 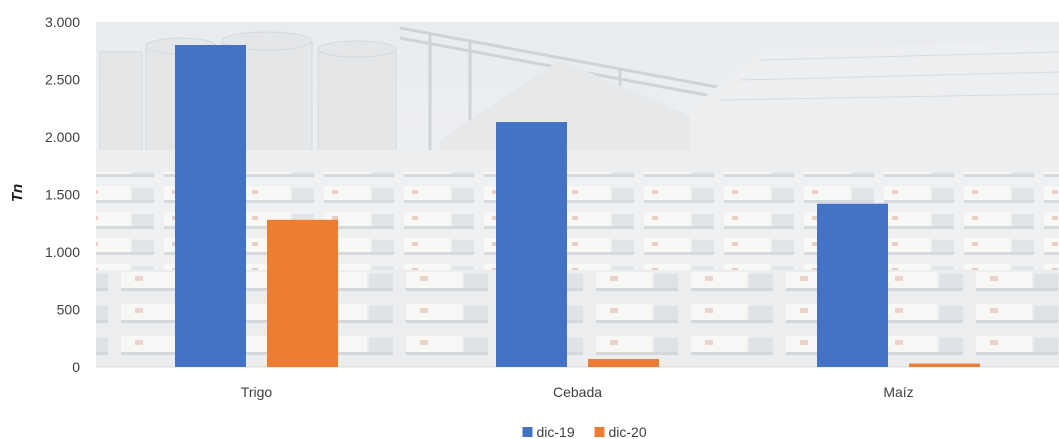 I want to click on bar-dic-19-Maíz, so click(x=852, y=285).